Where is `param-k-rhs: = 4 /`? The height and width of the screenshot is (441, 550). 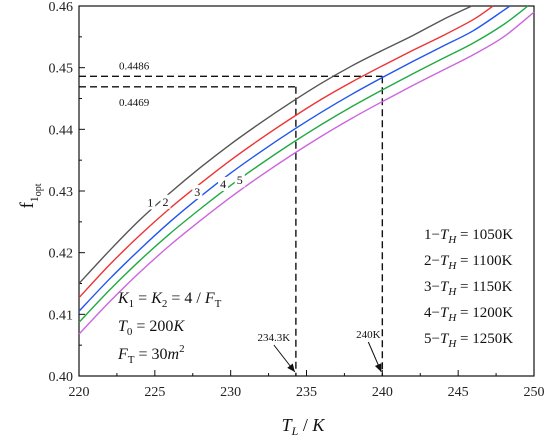
param-k-rhs: = 4 / is located at coordinates (185, 298).